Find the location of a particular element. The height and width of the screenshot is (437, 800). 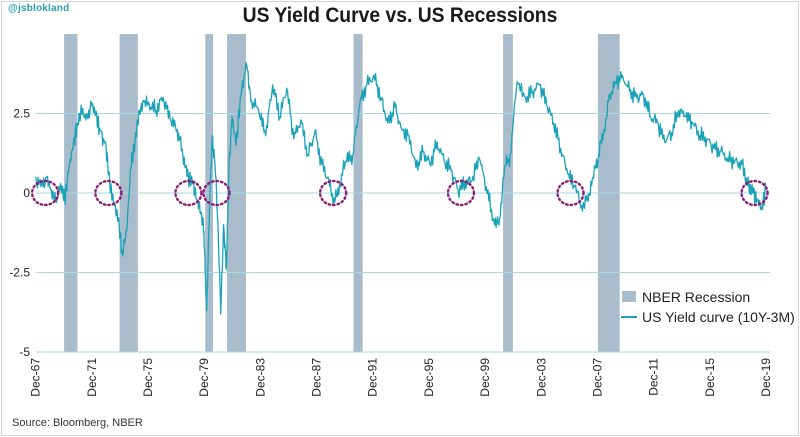

y-tick-label: -5 is located at coordinates (24, 352).